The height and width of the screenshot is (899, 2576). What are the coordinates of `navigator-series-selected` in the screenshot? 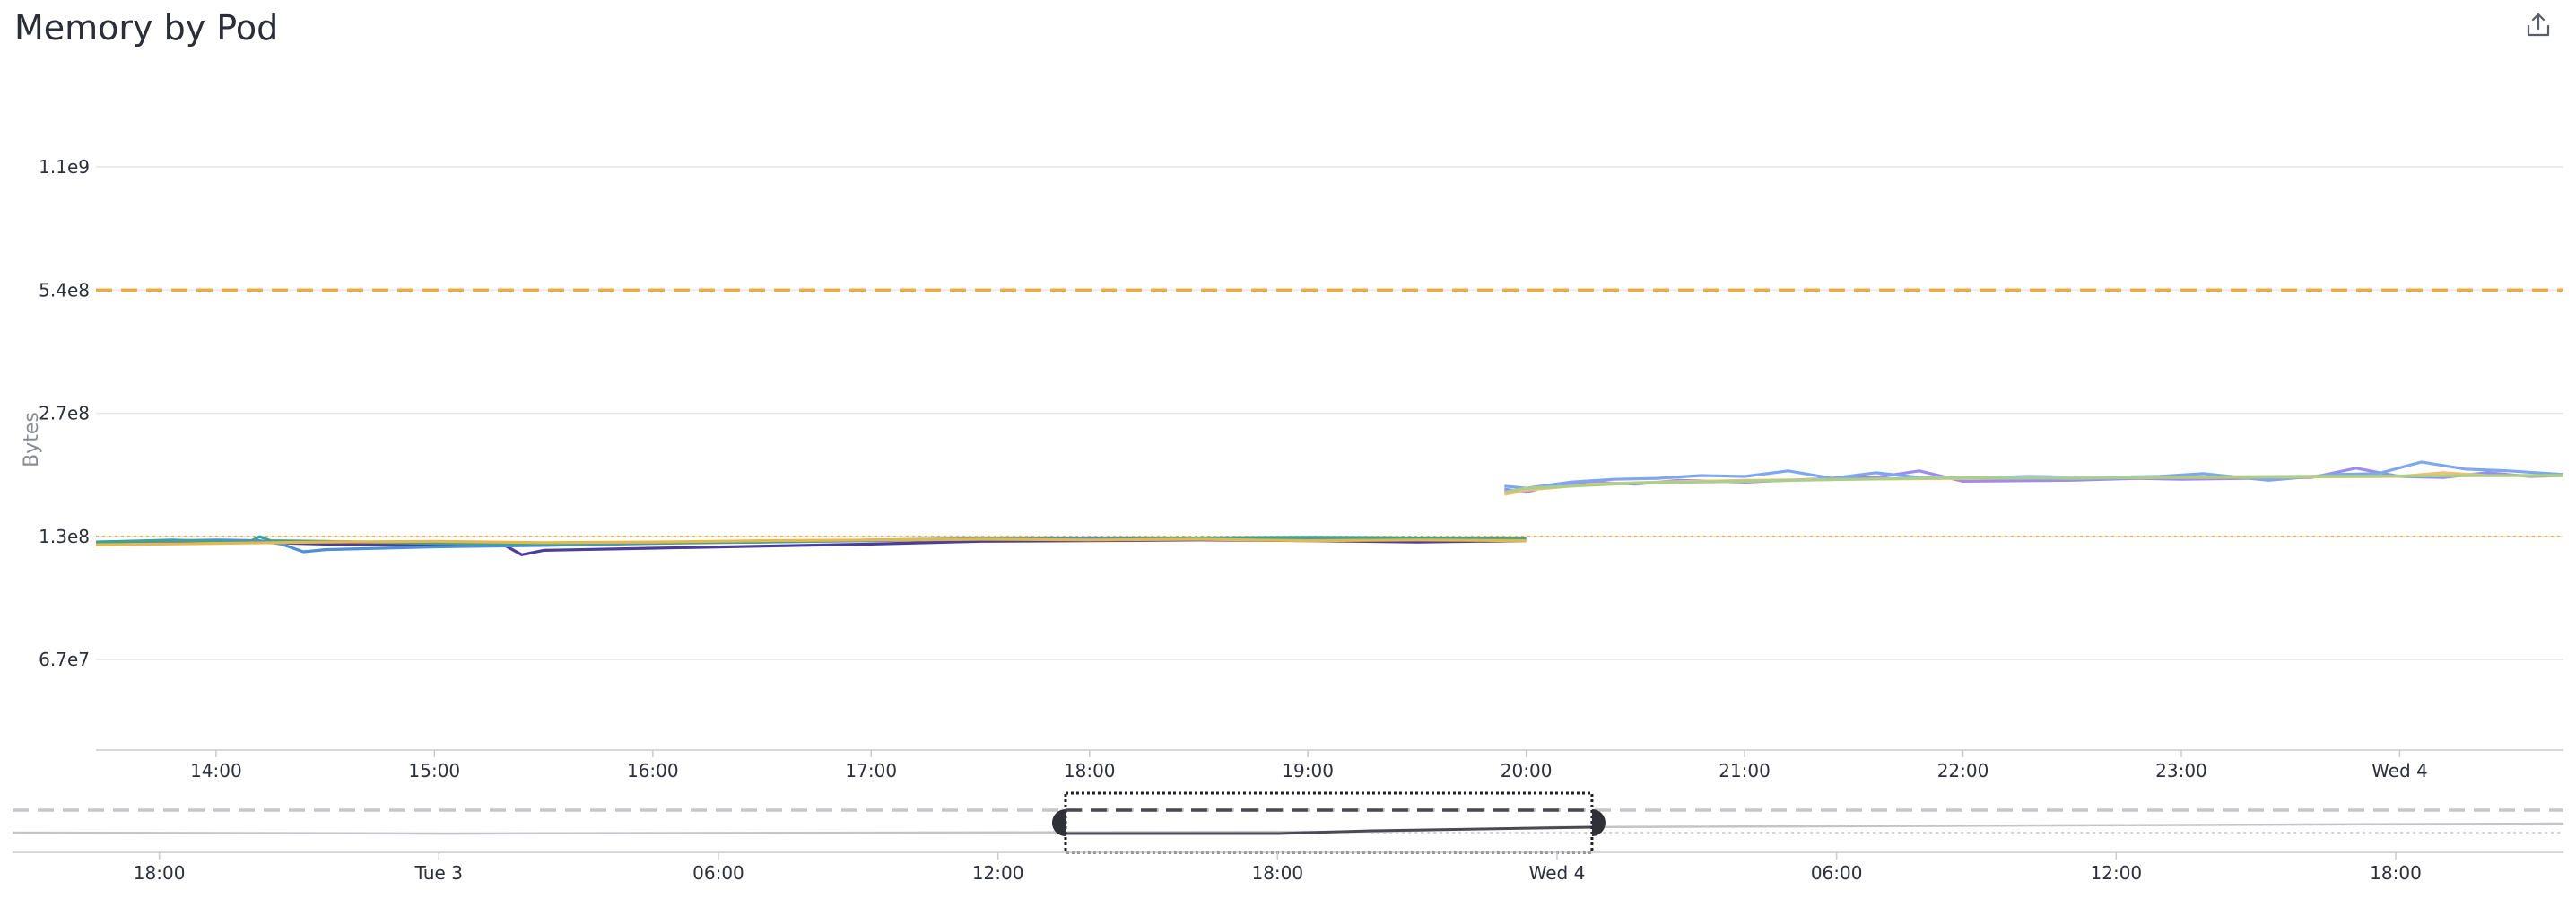 It's located at (1328, 830).